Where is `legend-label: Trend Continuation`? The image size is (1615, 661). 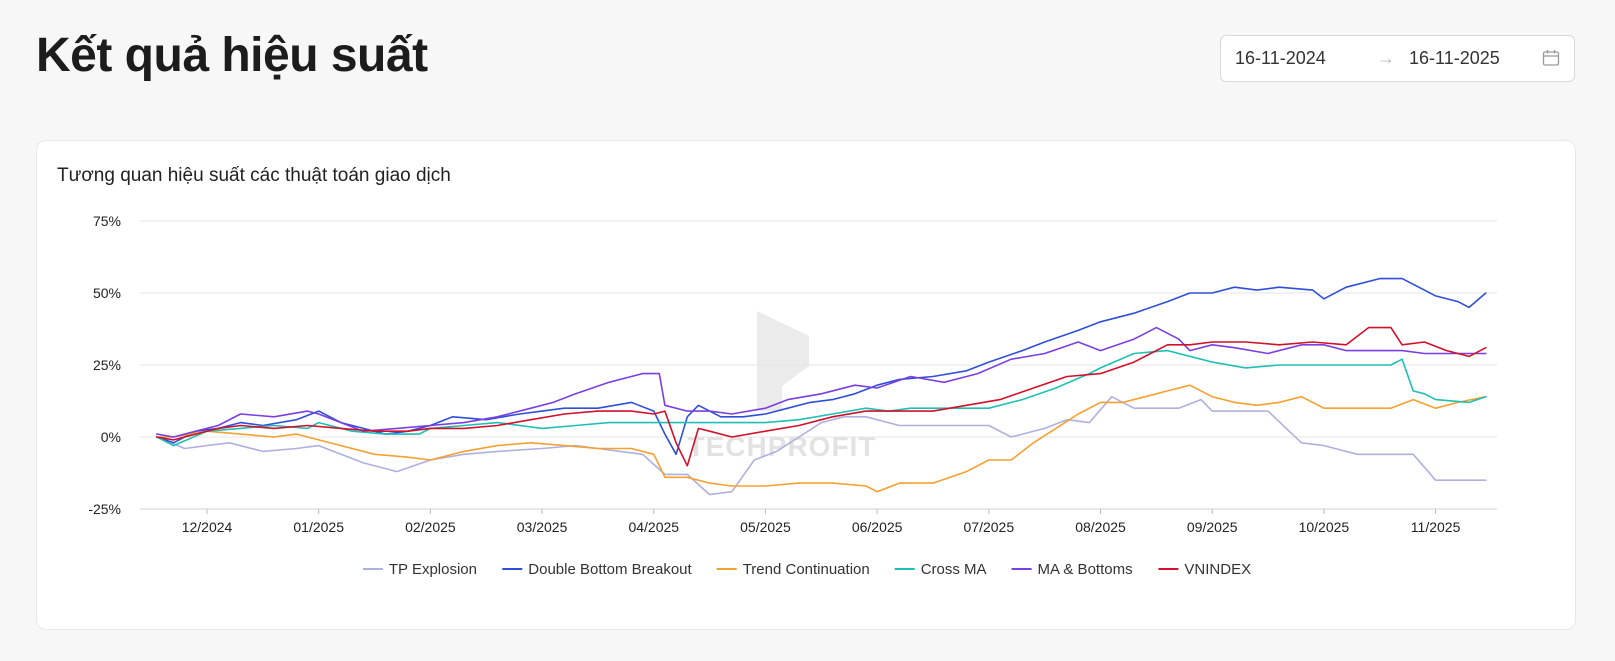 legend-label: Trend Continuation is located at coordinates (806, 569).